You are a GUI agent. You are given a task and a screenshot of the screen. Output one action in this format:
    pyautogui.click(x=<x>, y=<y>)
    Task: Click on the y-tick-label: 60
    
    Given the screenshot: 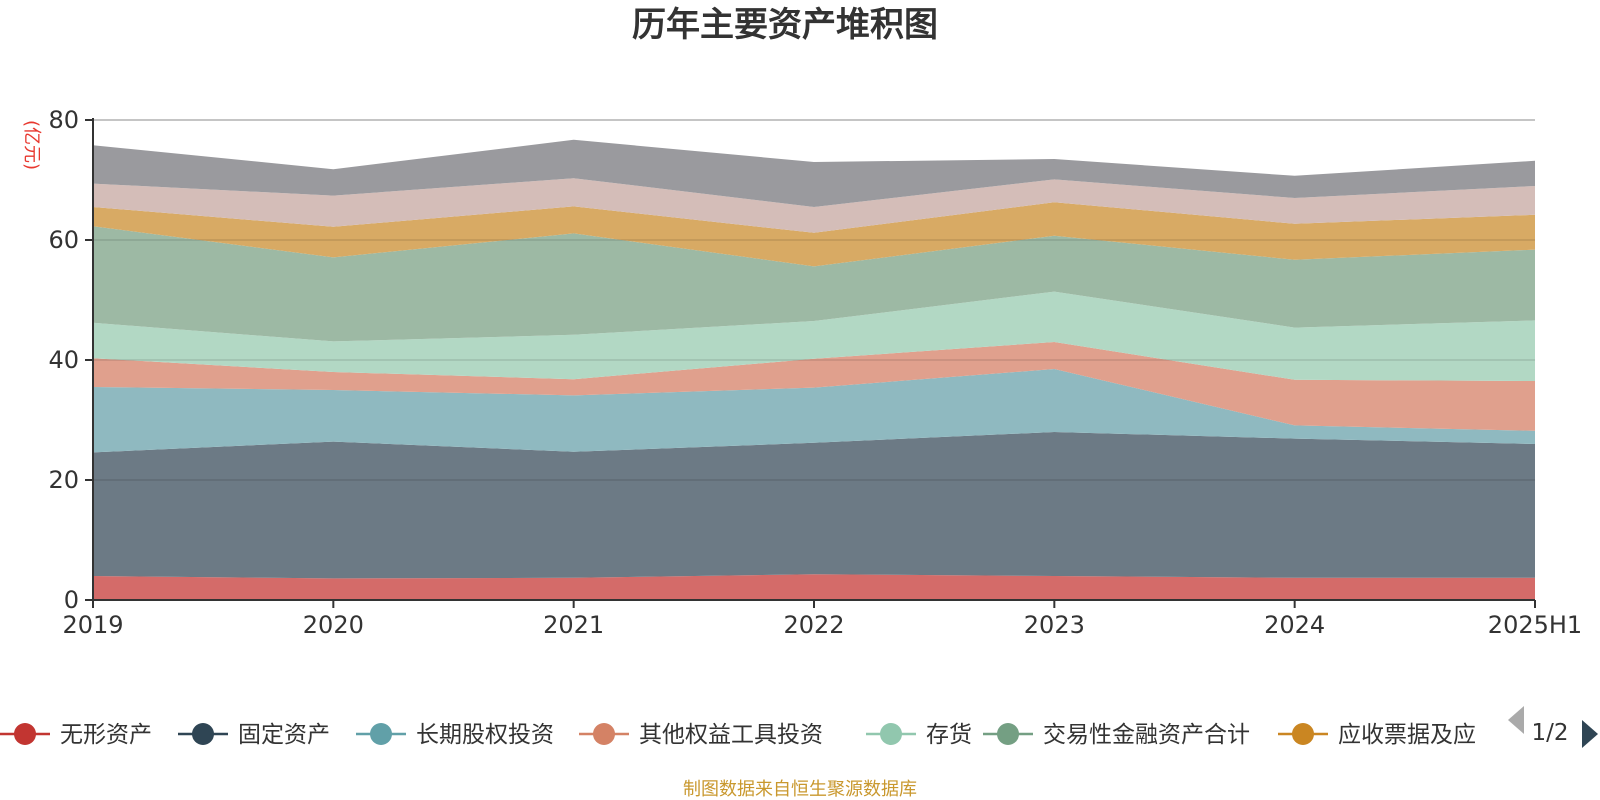 What is the action you would take?
    pyautogui.click(x=63, y=240)
    